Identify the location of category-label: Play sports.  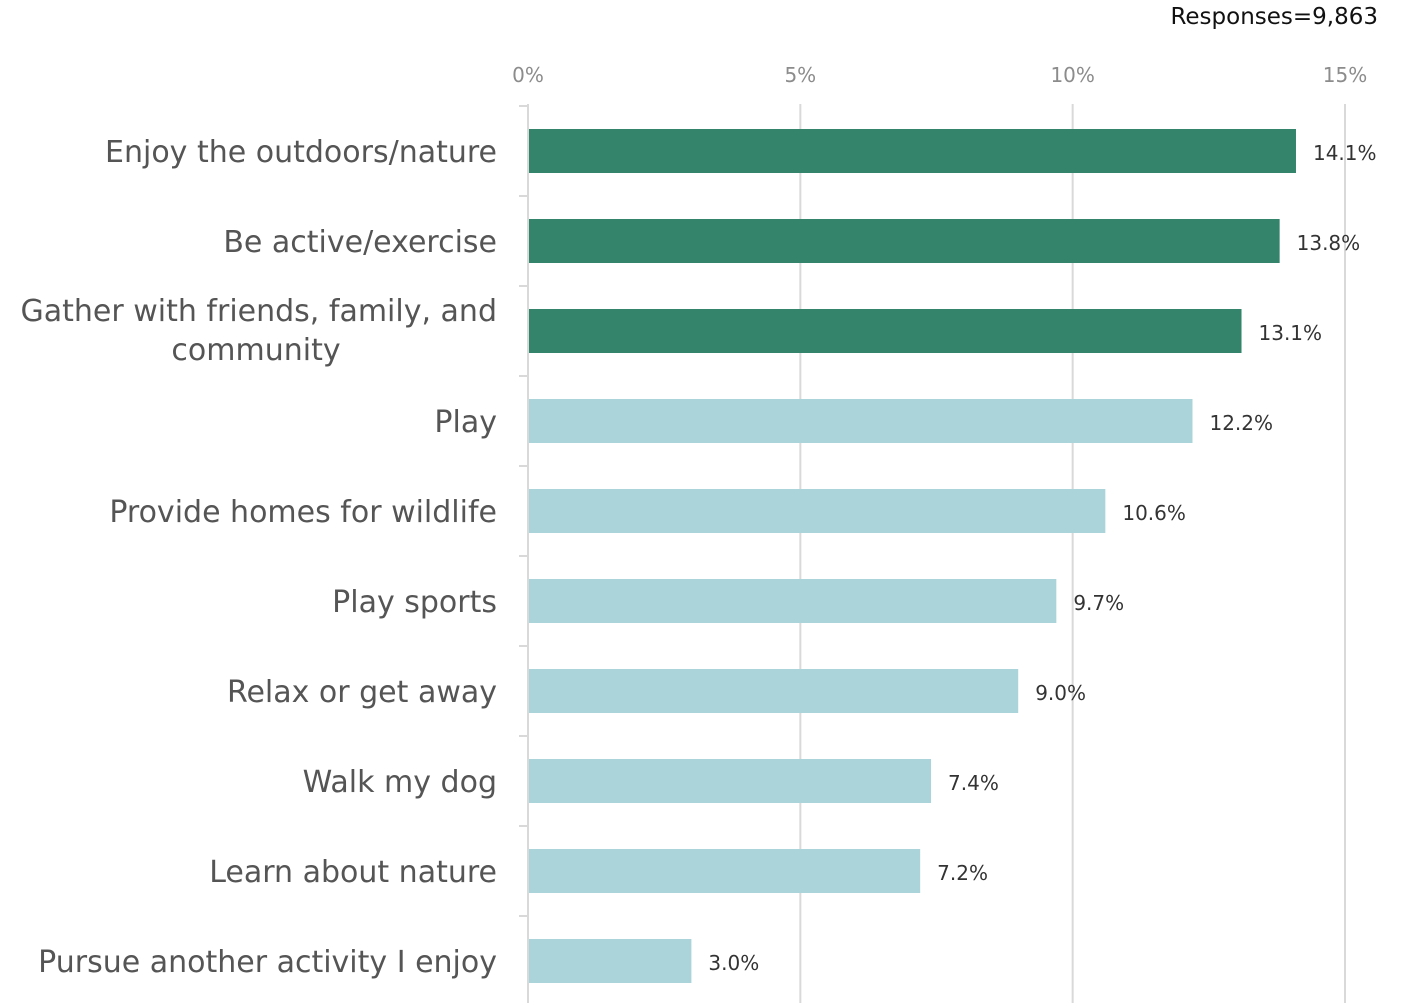
(414, 602).